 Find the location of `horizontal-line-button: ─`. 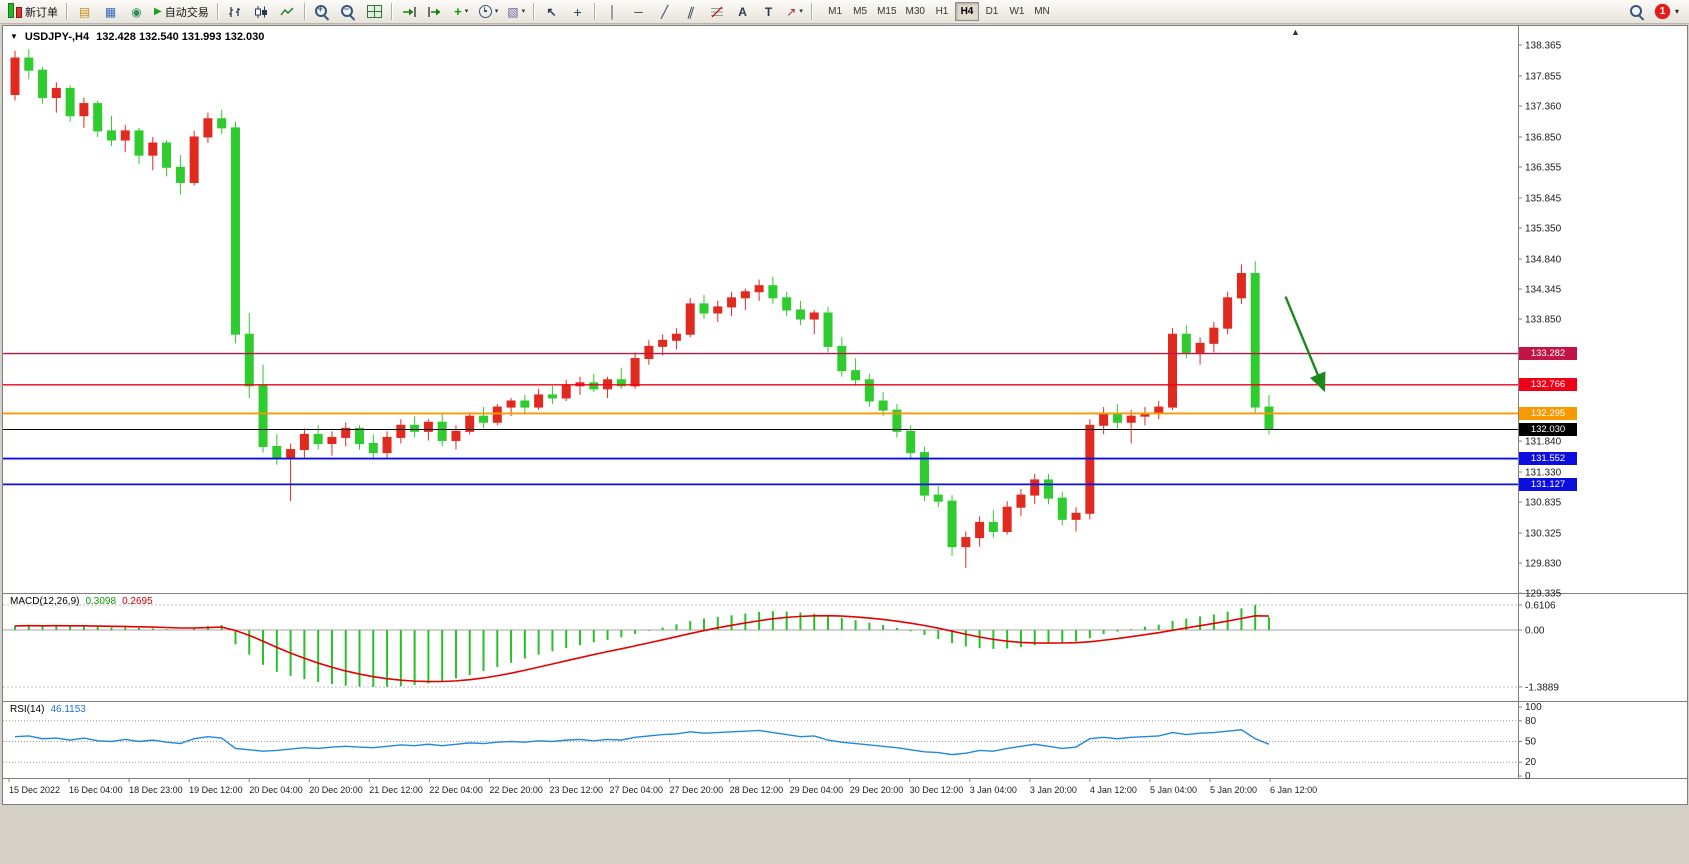

horizontal-line-button: ─ is located at coordinates (638, 11).